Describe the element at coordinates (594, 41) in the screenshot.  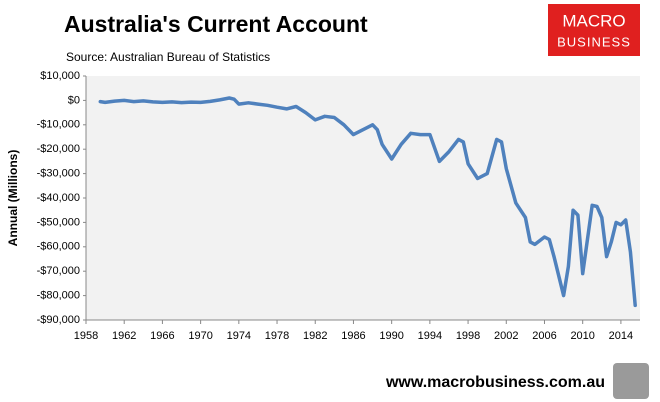
I see `logo-text: BUSINESS` at that location.